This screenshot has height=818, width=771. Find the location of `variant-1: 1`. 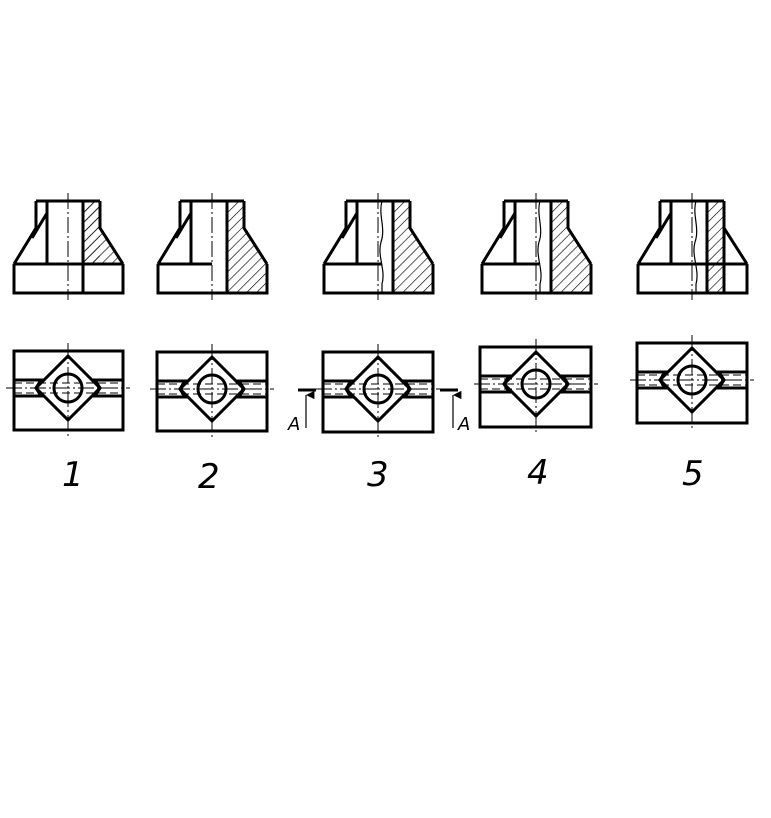

variant-1: 1 is located at coordinates (68, 344).